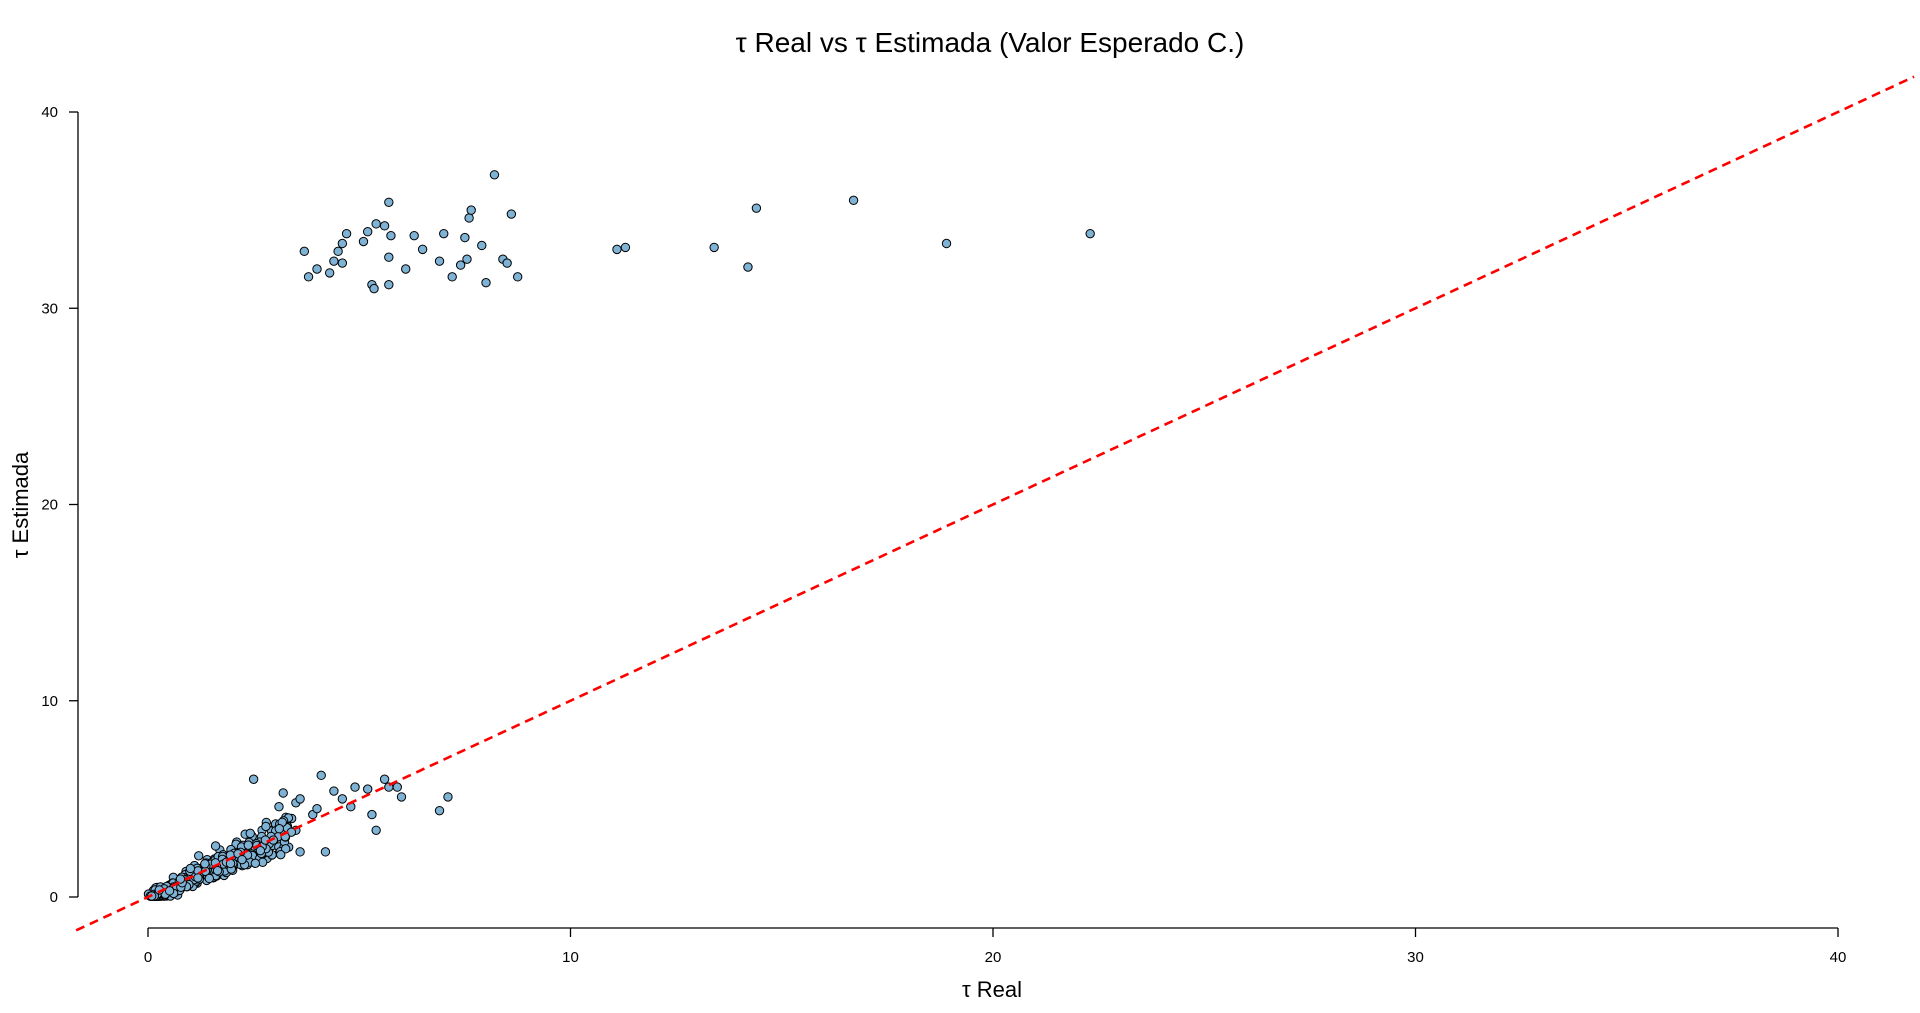 This screenshot has height=1013, width=1920. I want to click on x-tick-label: 10, so click(570, 957).